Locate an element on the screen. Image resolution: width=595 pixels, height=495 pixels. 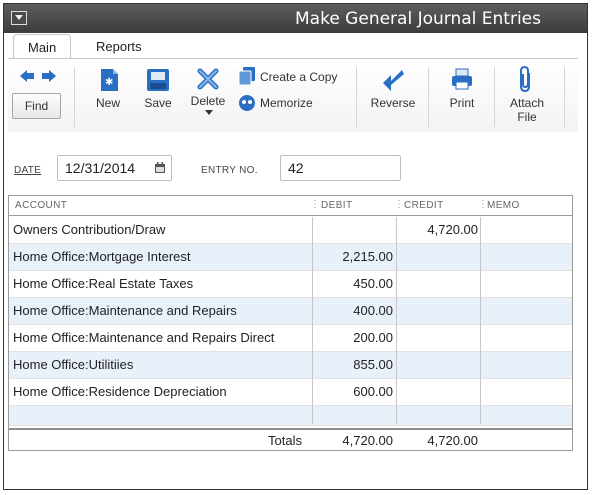
memorize-icon is located at coordinates (247, 103).